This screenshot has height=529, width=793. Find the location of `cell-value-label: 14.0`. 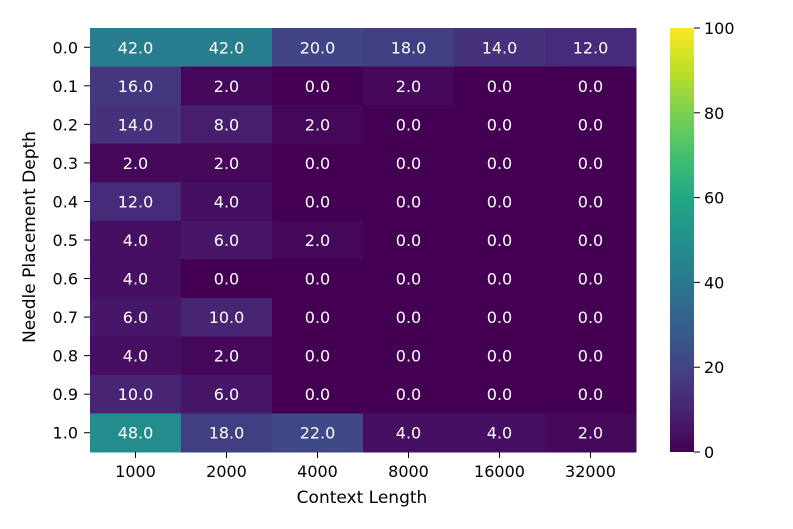

cell-value-label: 14.0 is located at coordinates (500, 47).